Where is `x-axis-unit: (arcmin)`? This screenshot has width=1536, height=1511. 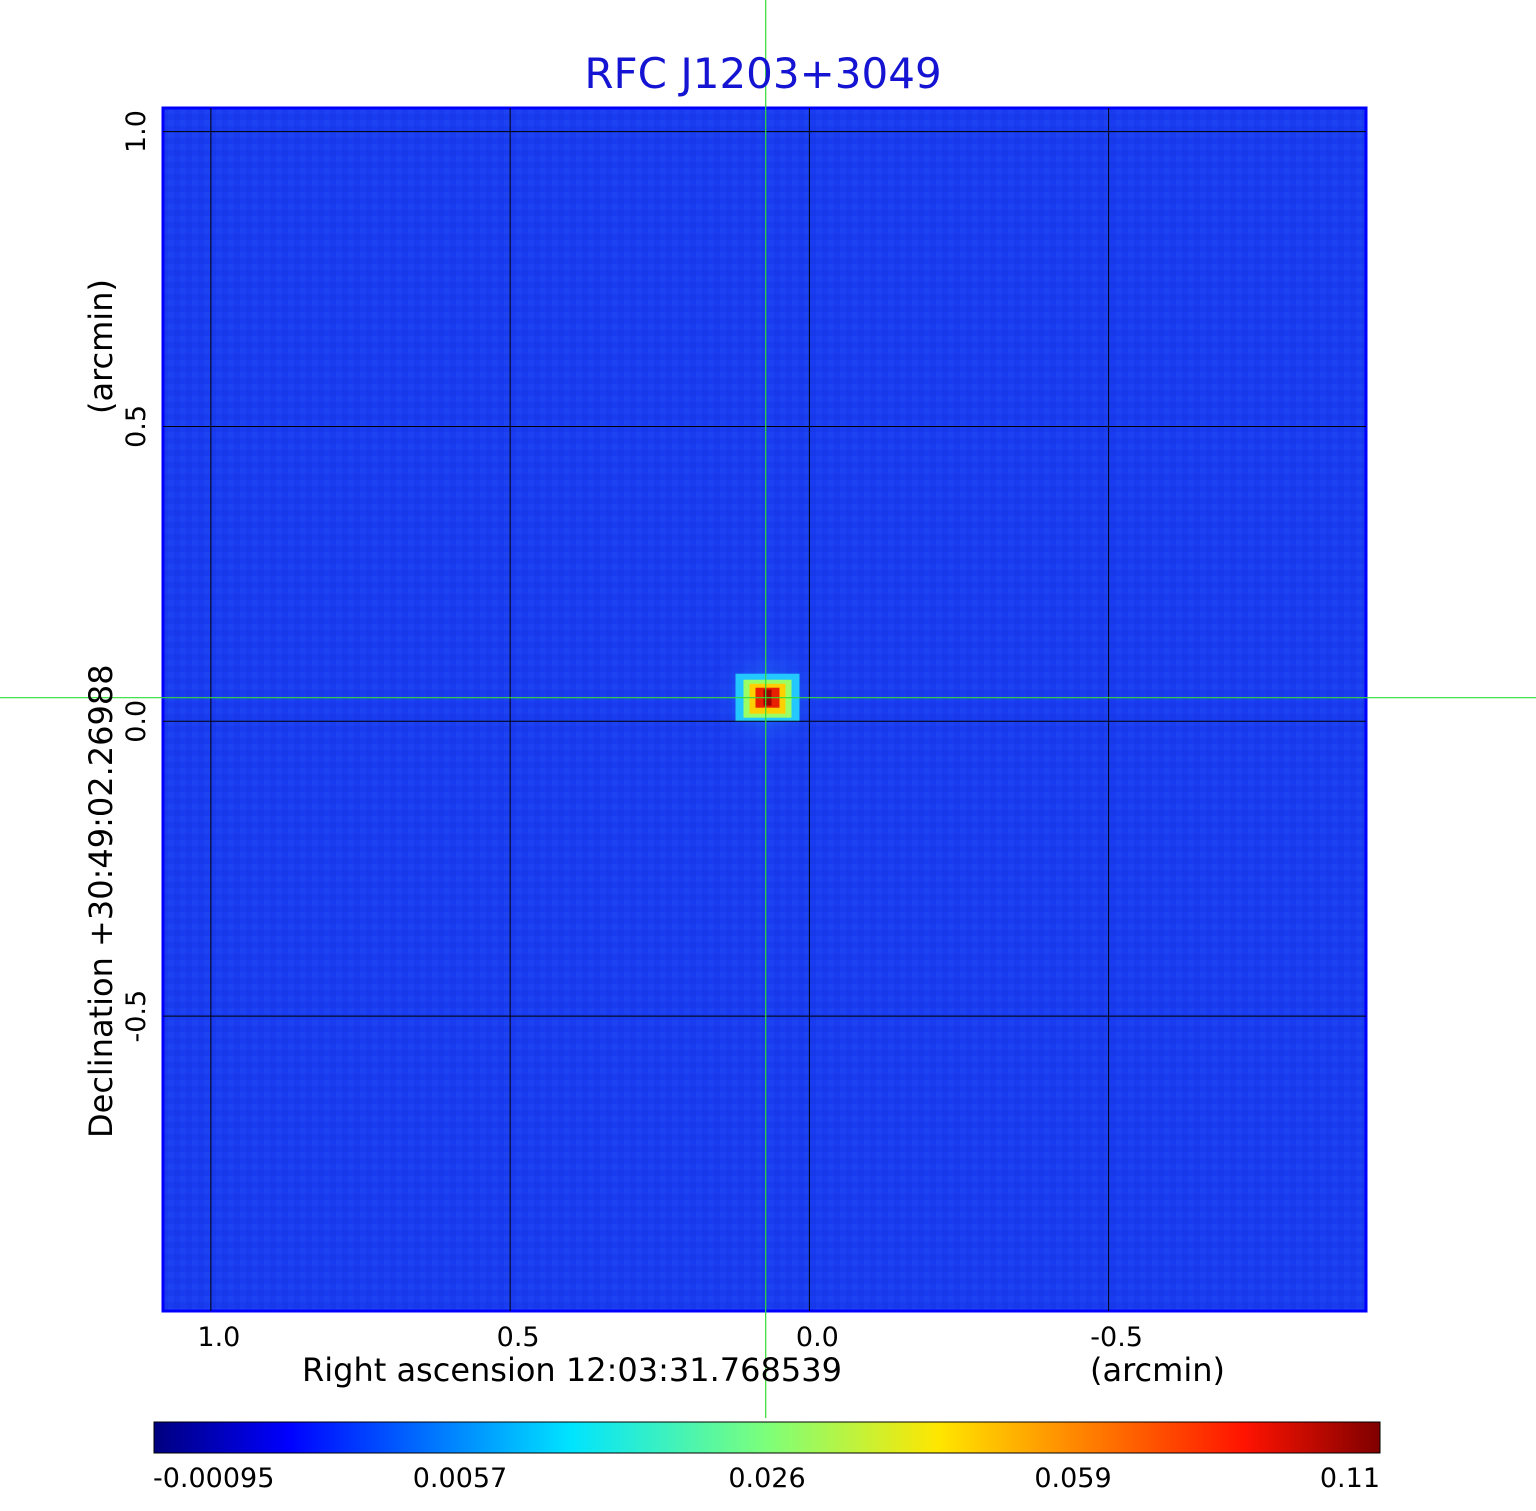 x-axis-unit: (arcmin) is located at coordinates (1157, 1370).